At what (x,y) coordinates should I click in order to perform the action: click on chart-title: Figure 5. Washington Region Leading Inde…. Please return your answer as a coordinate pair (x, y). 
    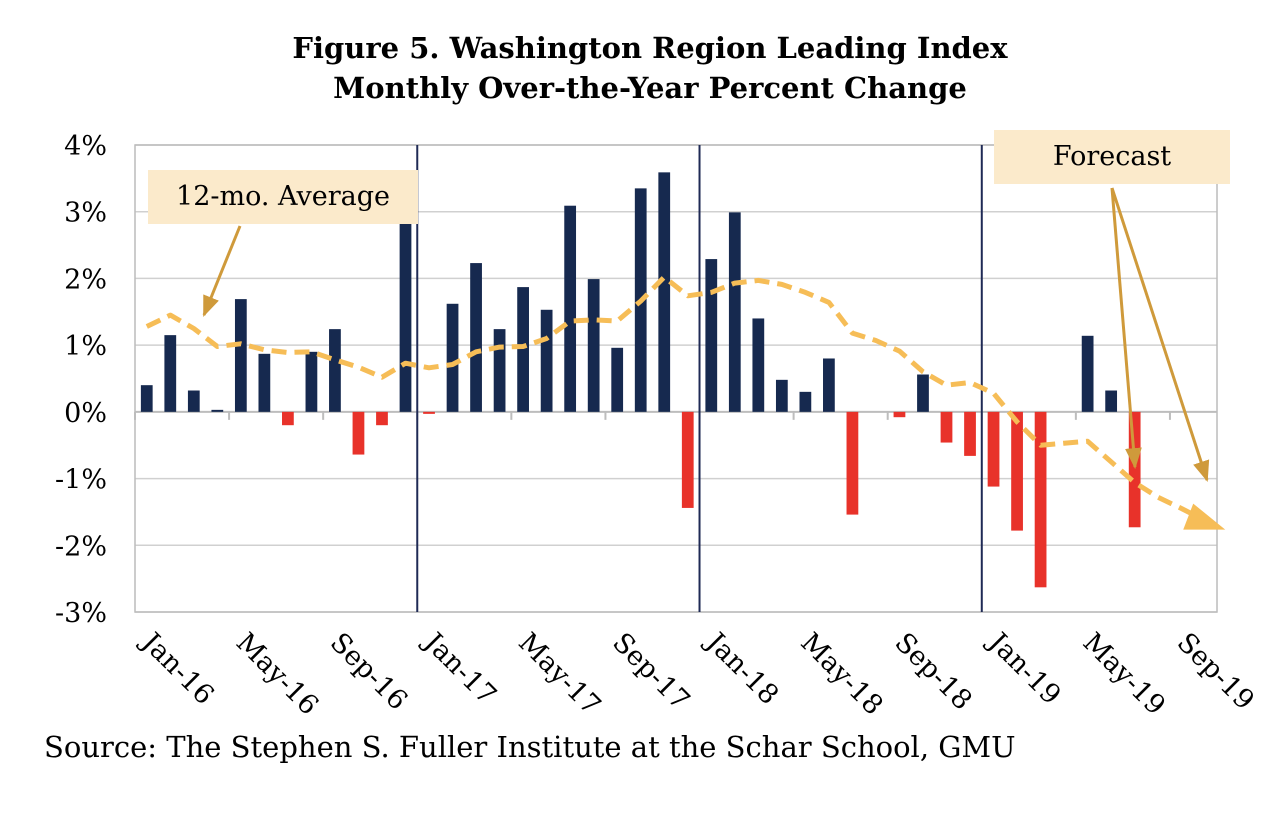
    Looking at the image, I should click on (640, 68).